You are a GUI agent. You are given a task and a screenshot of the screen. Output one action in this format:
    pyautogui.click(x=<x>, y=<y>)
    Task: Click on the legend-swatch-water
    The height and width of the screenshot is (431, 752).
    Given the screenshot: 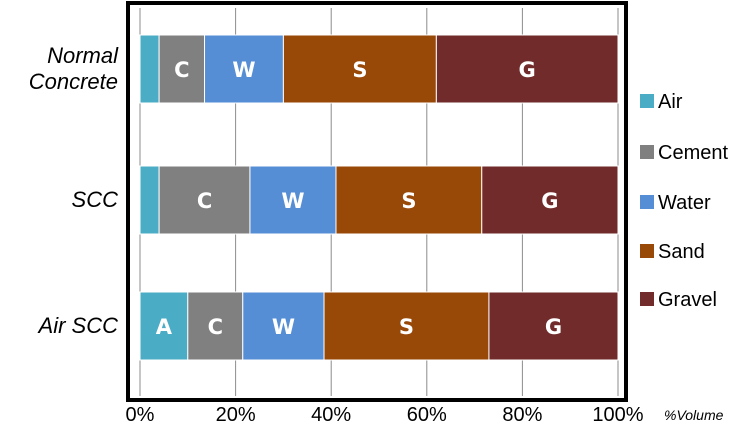 What is the action you would take?
    pyautogui.click(x=647, y=202)
    